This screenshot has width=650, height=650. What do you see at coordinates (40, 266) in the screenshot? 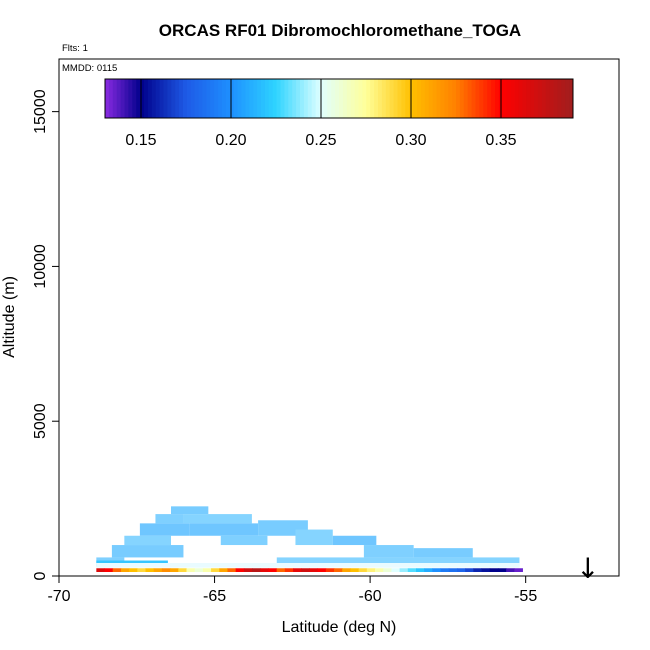
I see `y-tick-label: 10000` at bounding box center [40, 266].